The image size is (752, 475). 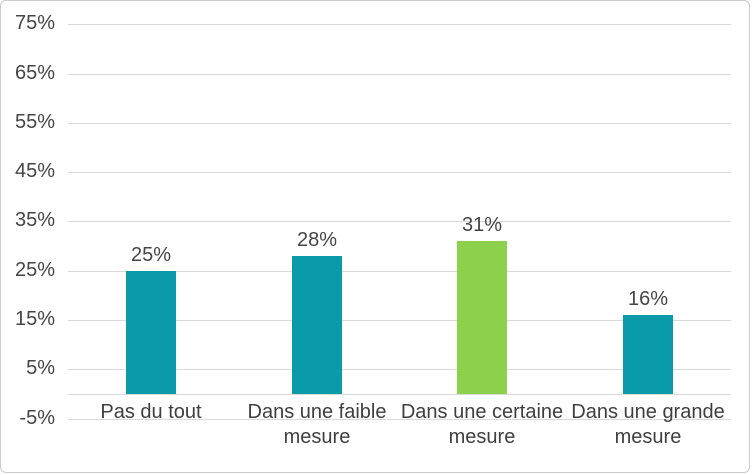 I want to click on y-axis-tick-label: 35%, so click(x=34, y=220).